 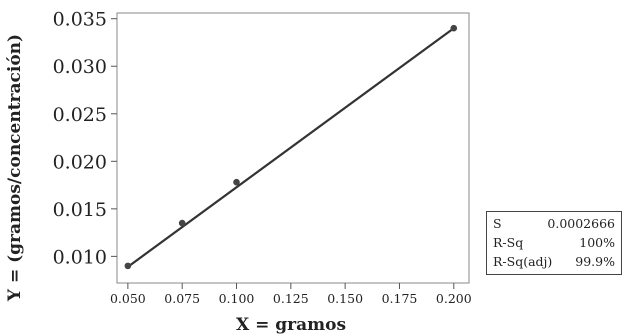 I want to click on stat-row-s: S 0.0002666, so click(x=554, y=223).